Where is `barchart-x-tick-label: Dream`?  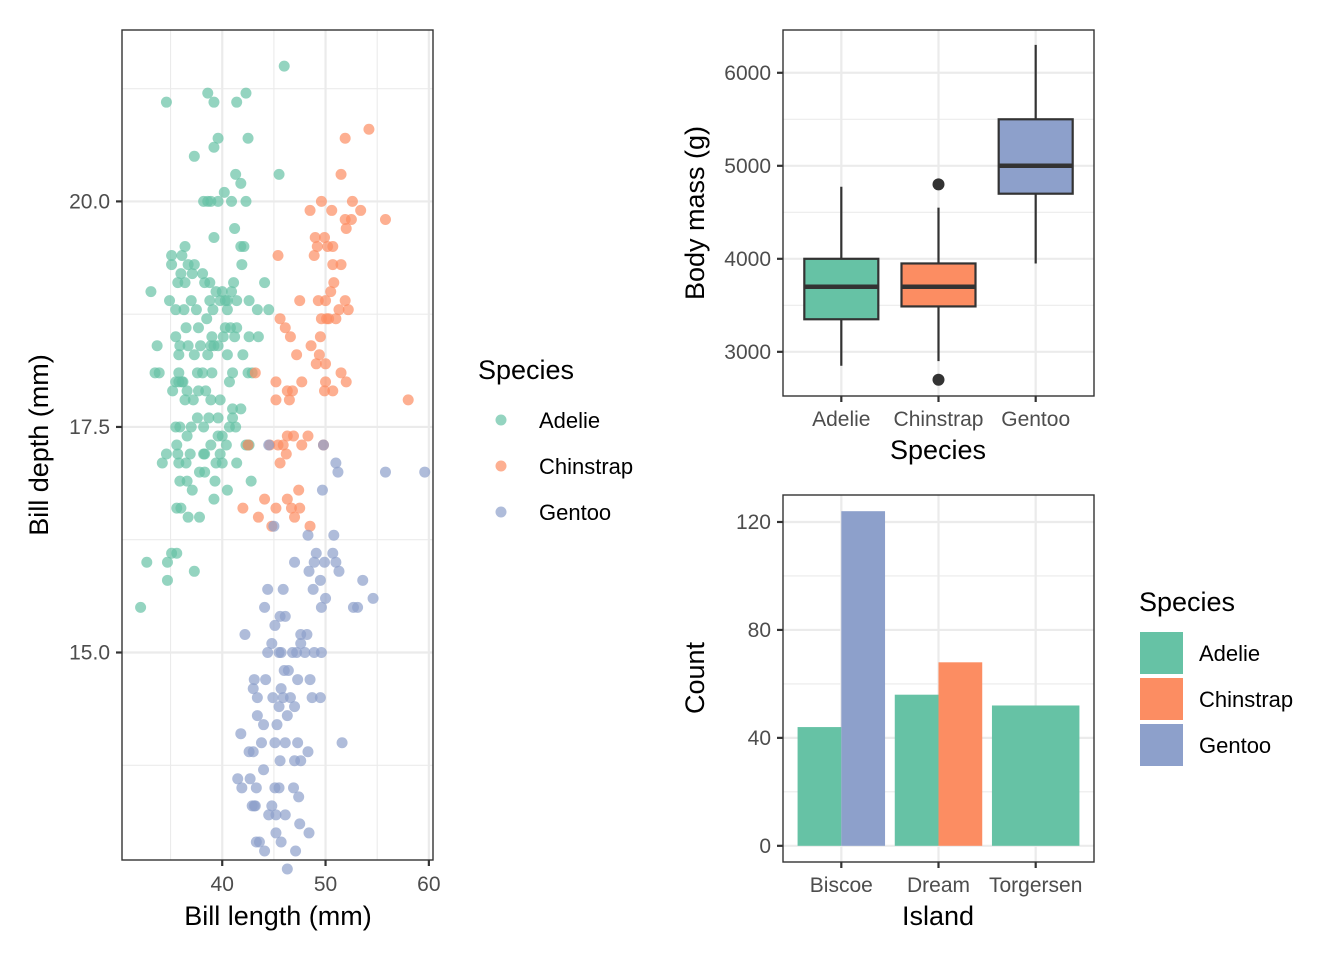
barchart-x-tick-label: Dream is located at coordinates (938, 885).